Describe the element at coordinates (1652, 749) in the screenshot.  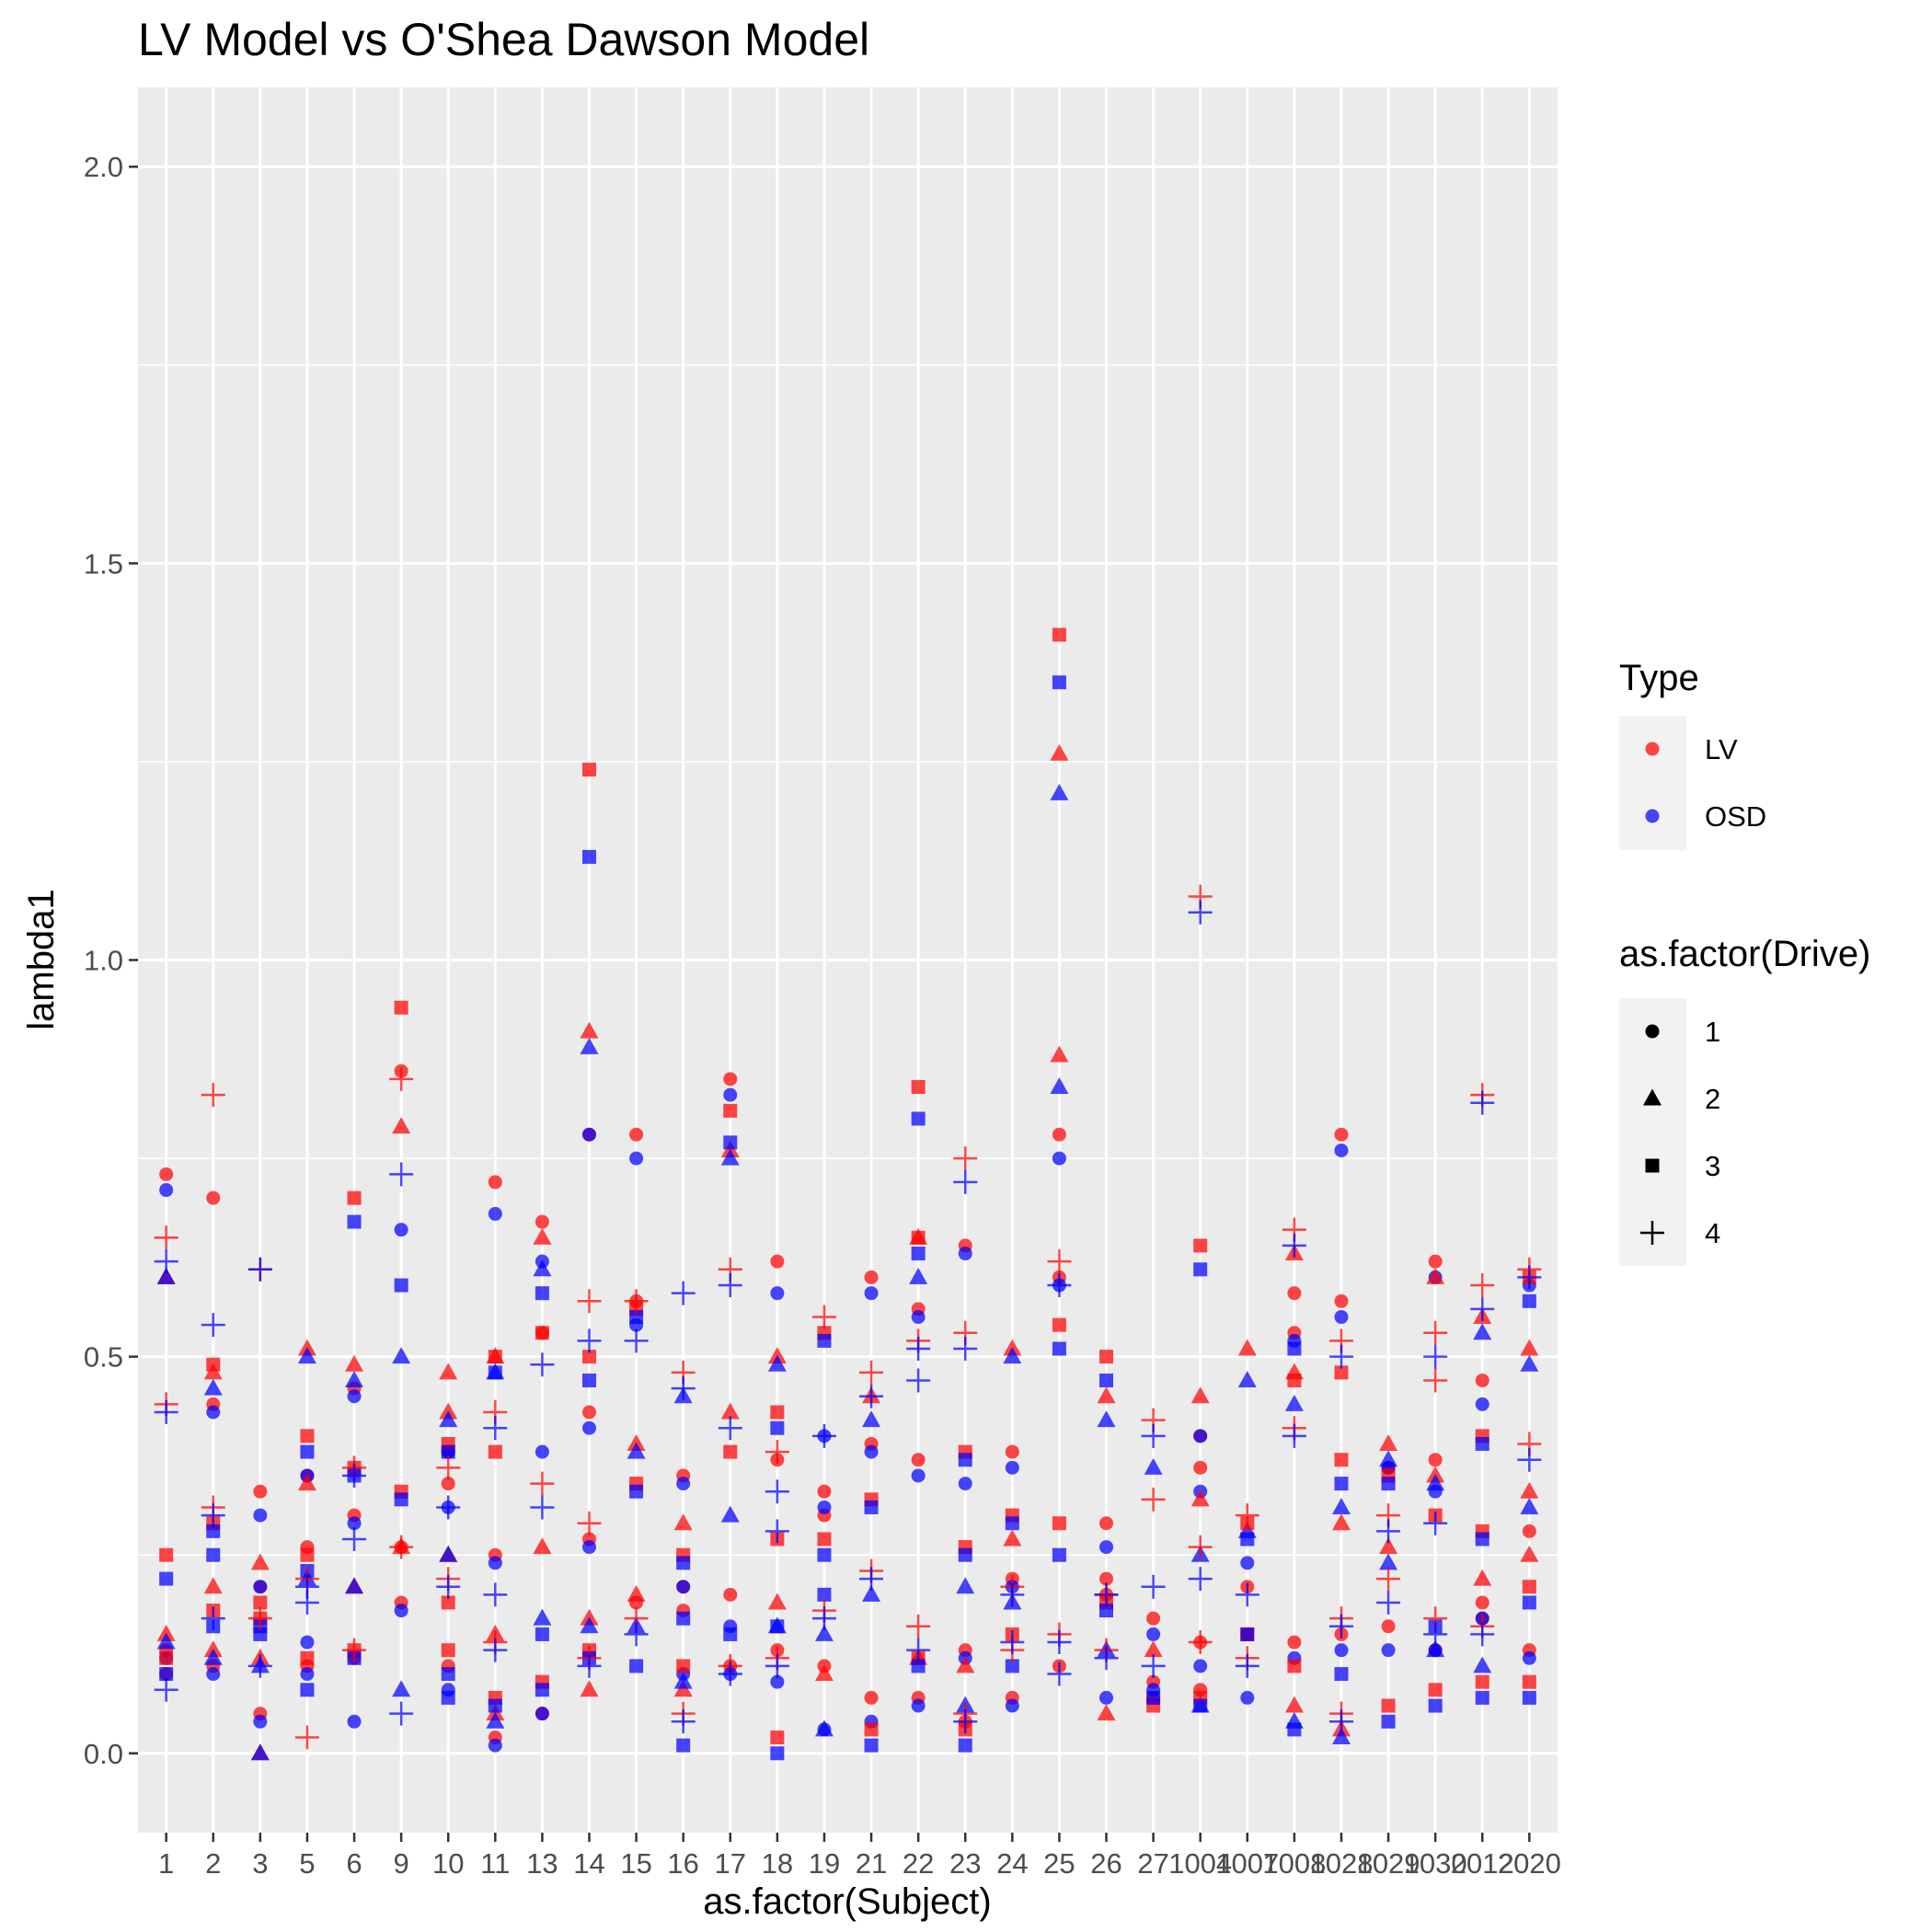
I see `legend-key-lv` at that location.